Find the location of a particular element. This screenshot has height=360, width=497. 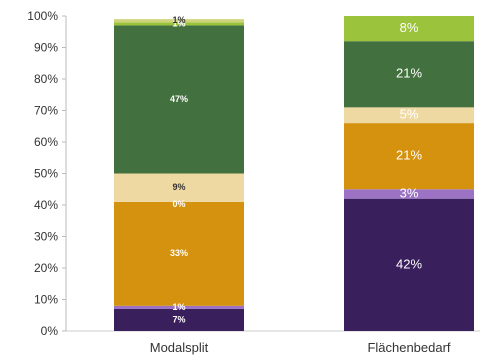

data-label: 0% is located at coordinates (178, 204).